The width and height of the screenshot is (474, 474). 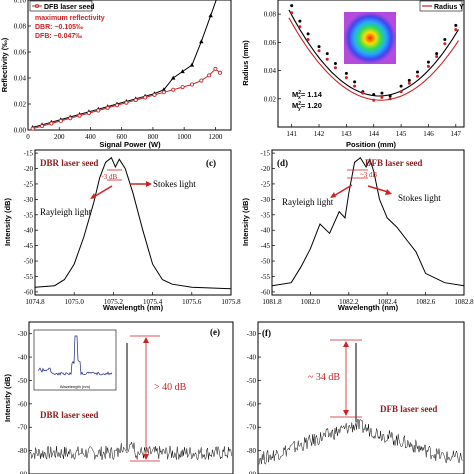 I want to click on panel-b-m2y-sub: y, so click(x=299, y=109).